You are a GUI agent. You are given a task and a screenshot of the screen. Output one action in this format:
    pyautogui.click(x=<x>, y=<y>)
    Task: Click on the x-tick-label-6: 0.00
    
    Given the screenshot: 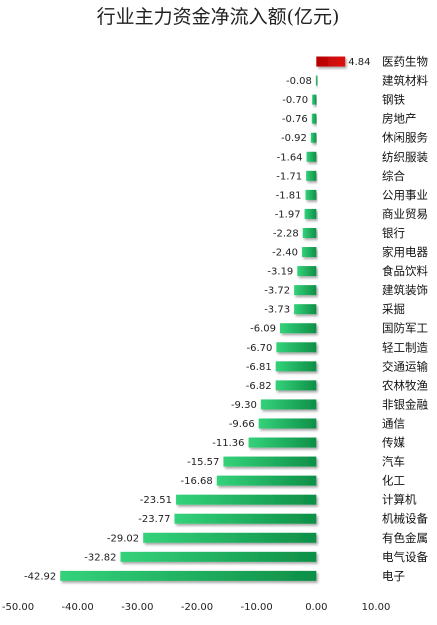 What is the action you would take?
    pyautogui.click(x=316, y=607)
    